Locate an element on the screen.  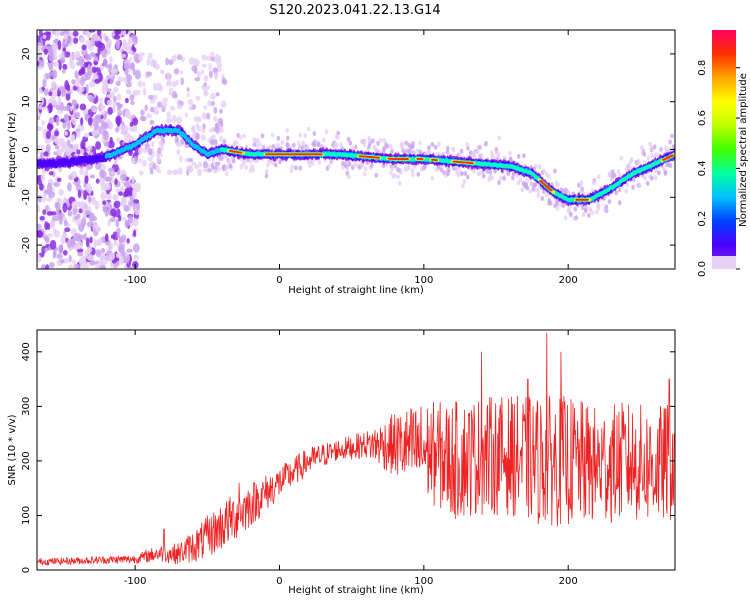
y-tick-label: -10 is located at coordinates (26, 197).